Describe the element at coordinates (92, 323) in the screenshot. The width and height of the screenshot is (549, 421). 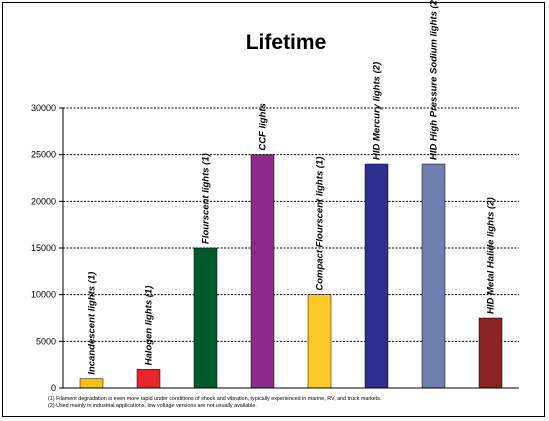
I see `bar-label: Incandescent lights (1)` at that location.